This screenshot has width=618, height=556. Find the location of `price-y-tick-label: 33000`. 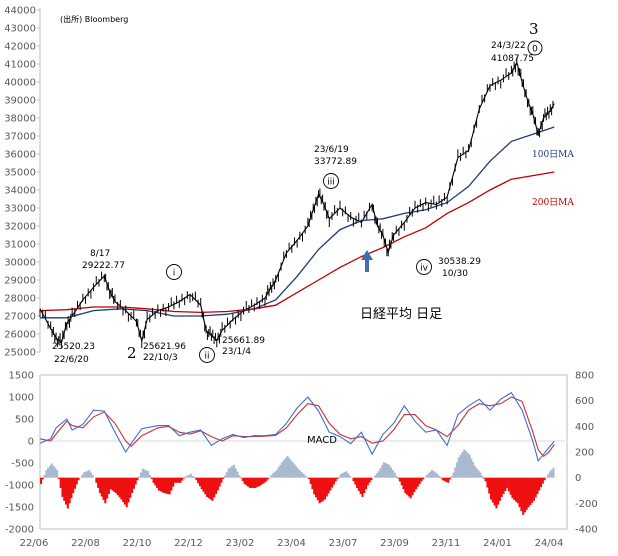

price-y-tick-label: 33000 is located at coordinates (20, 209).